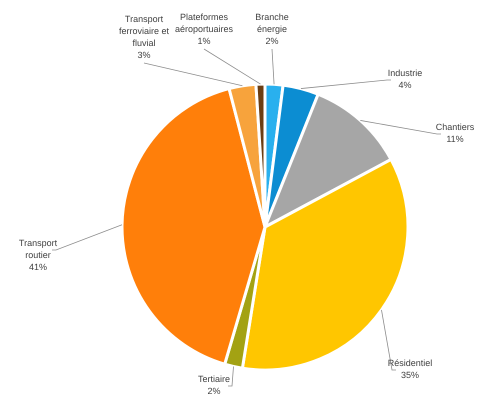 The height and width of the screenshot is (403, 497). I want to click on data-label: 1%, so click(204, 41).